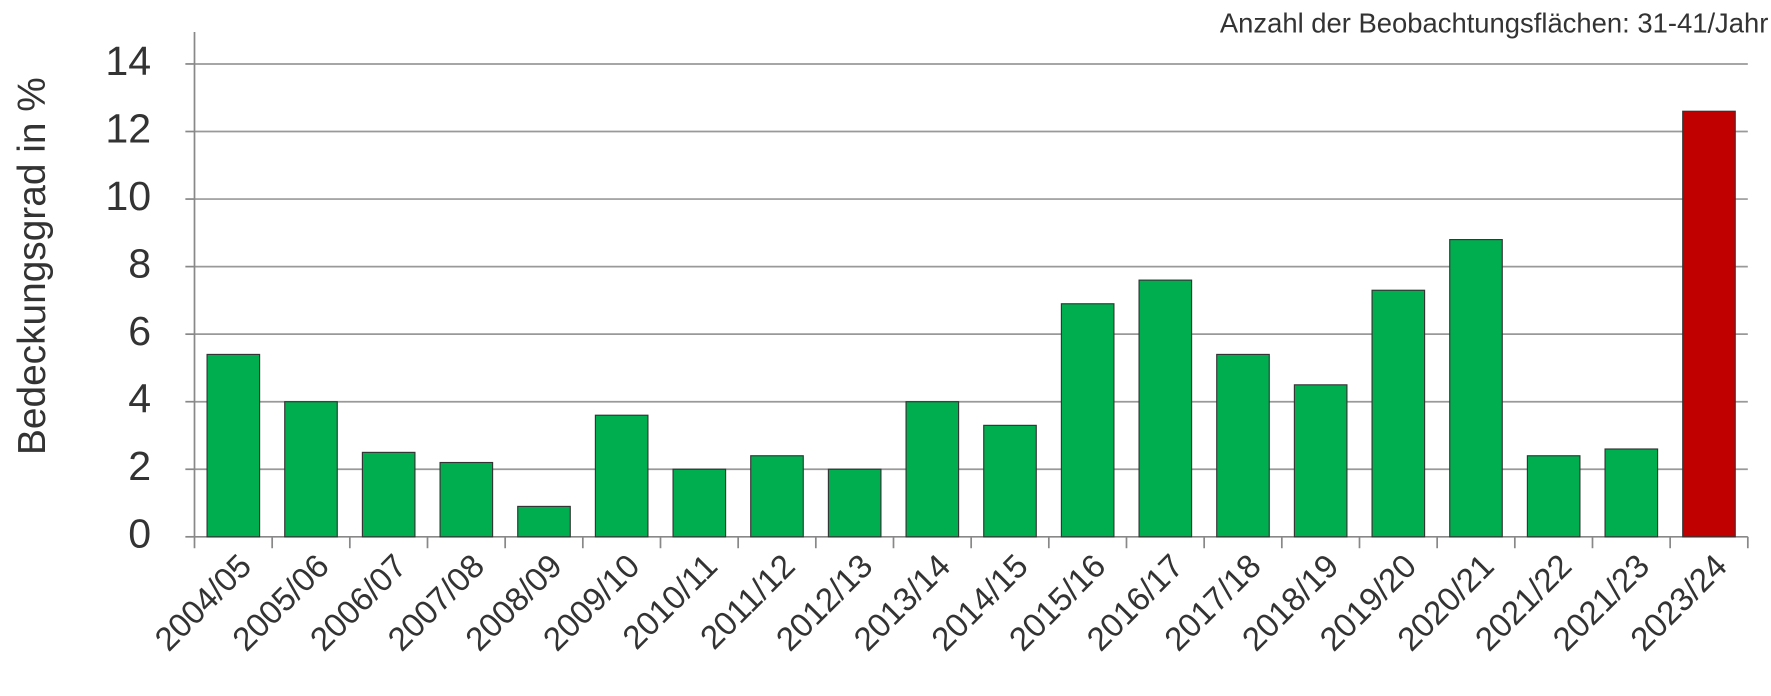 The image size is (1771, 696). What do you see at coordinates (139, 466) in the screenshot?
I see `y-tick-label: 2` at bounding box center [139, 466].